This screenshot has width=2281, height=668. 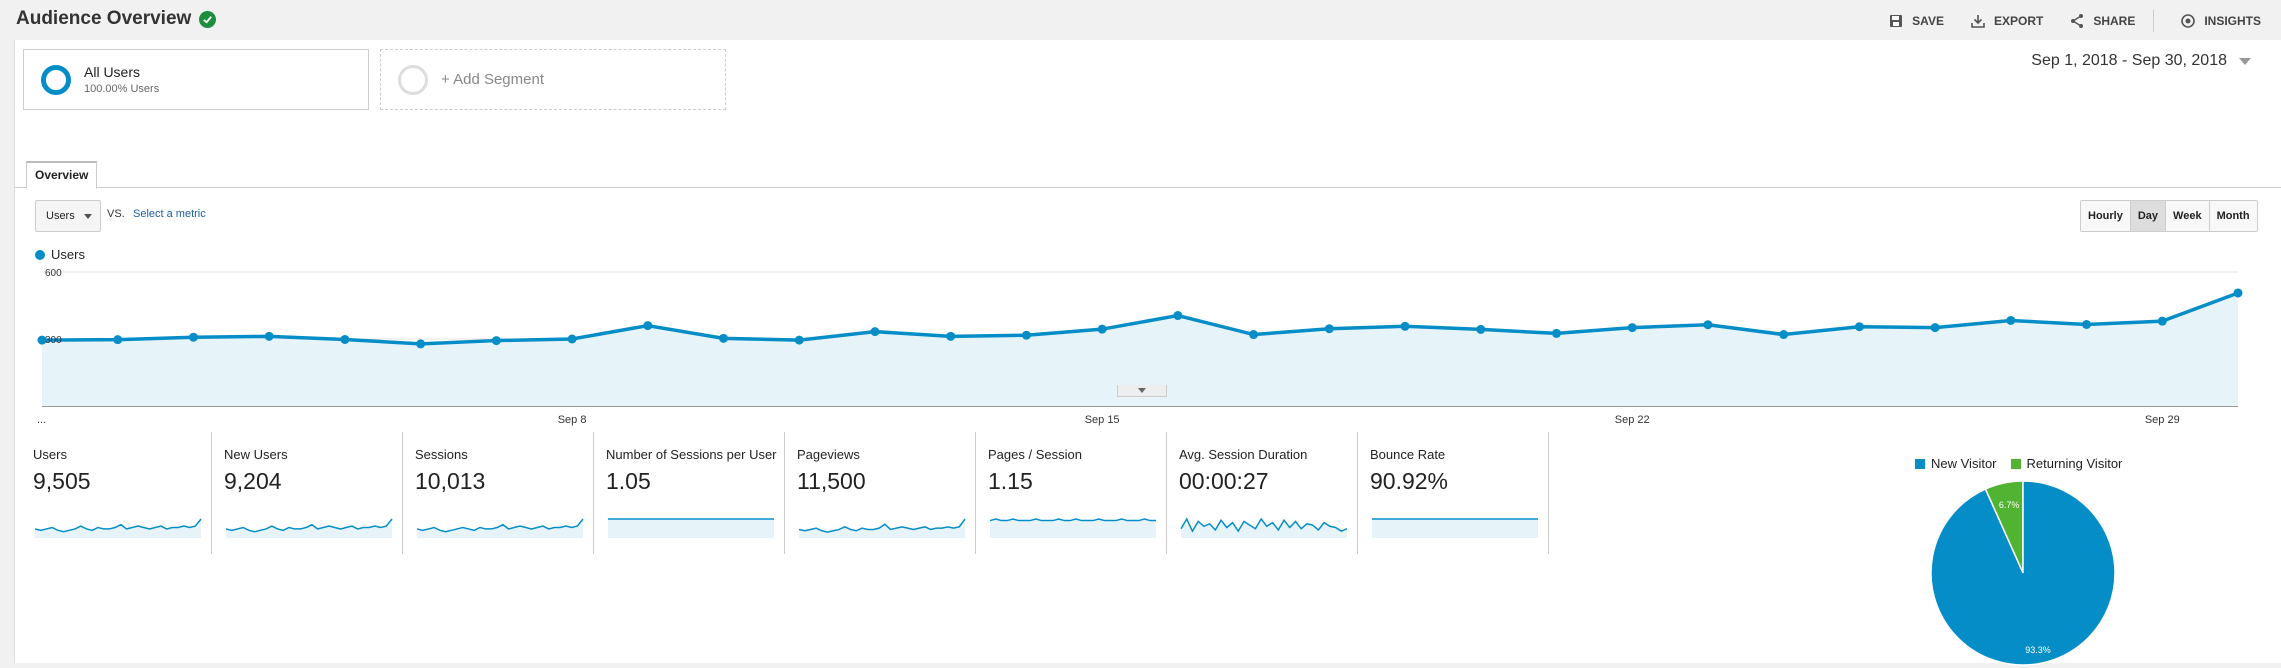 What do you see at coordinates (50, 454) in the screenshot?
I see `metric-label: Users` at bounding box center [50, 454].